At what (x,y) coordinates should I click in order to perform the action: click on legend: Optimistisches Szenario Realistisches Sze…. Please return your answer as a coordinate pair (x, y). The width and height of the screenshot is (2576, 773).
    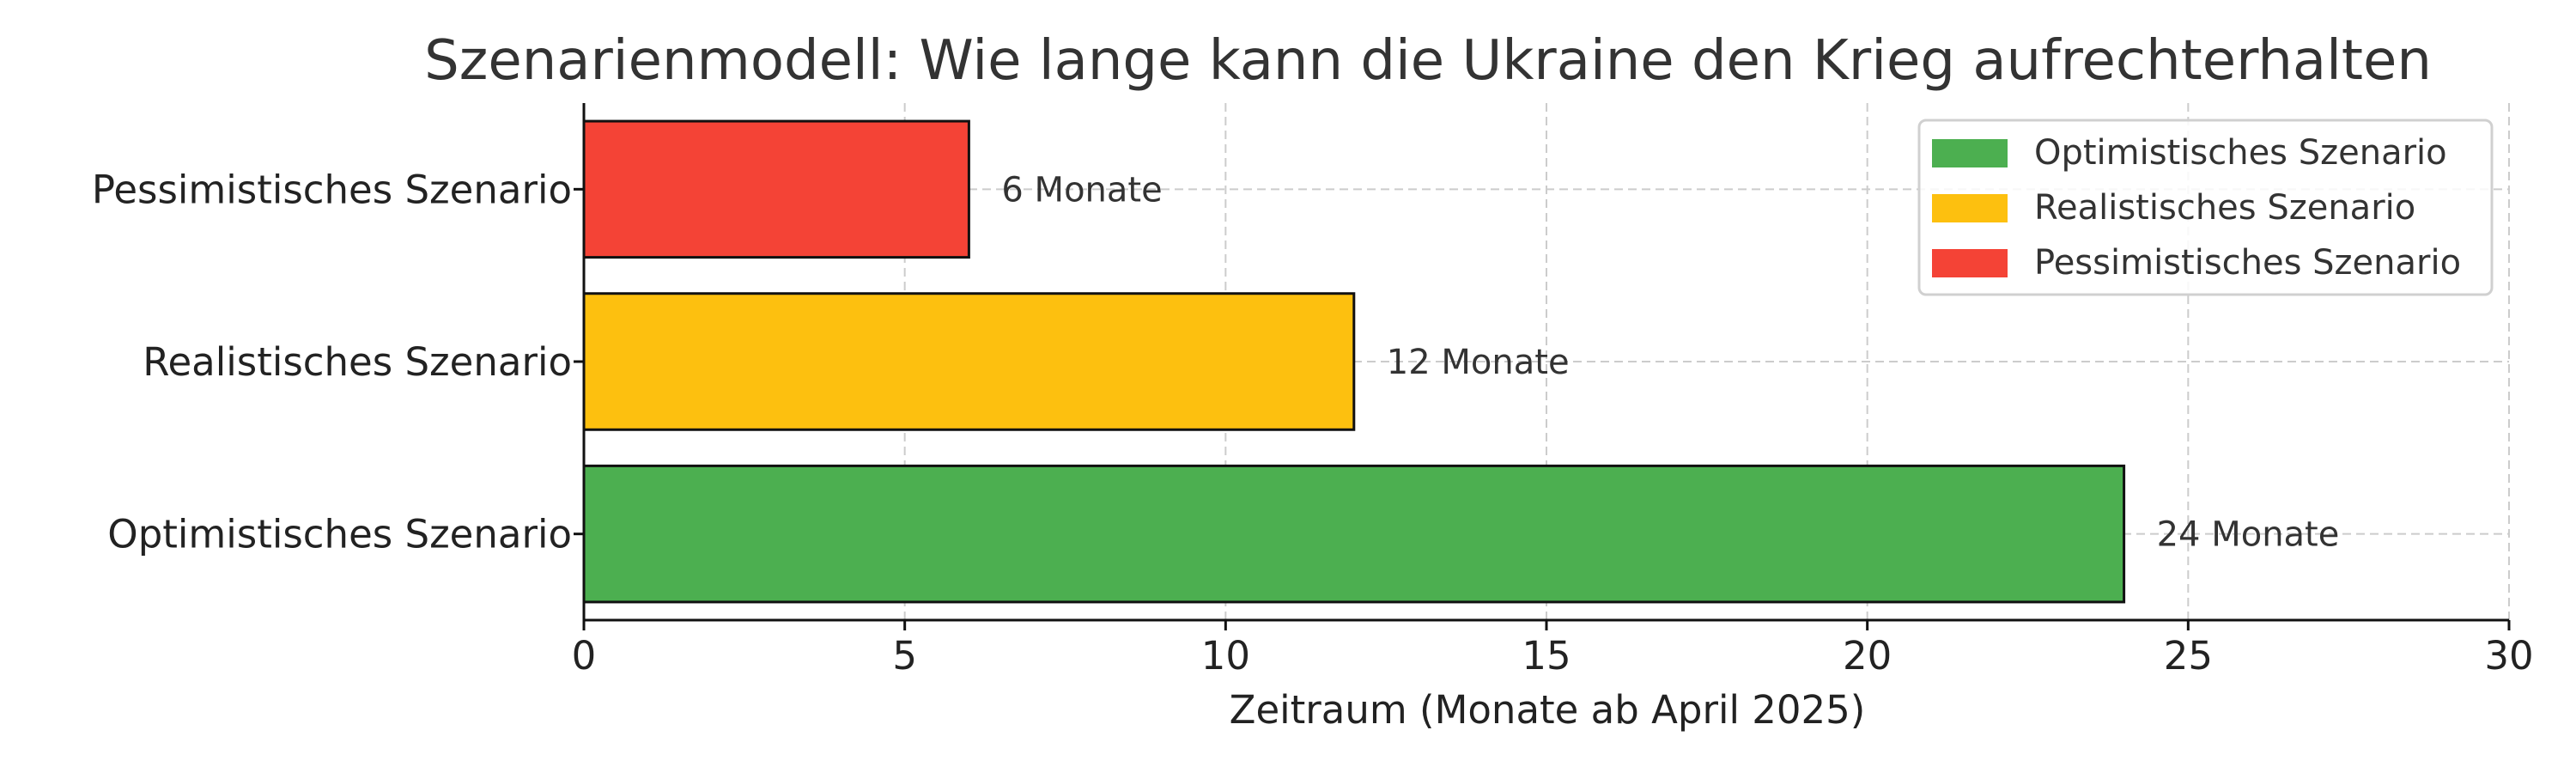
    Looking at the image, I should click on (2206, 207).